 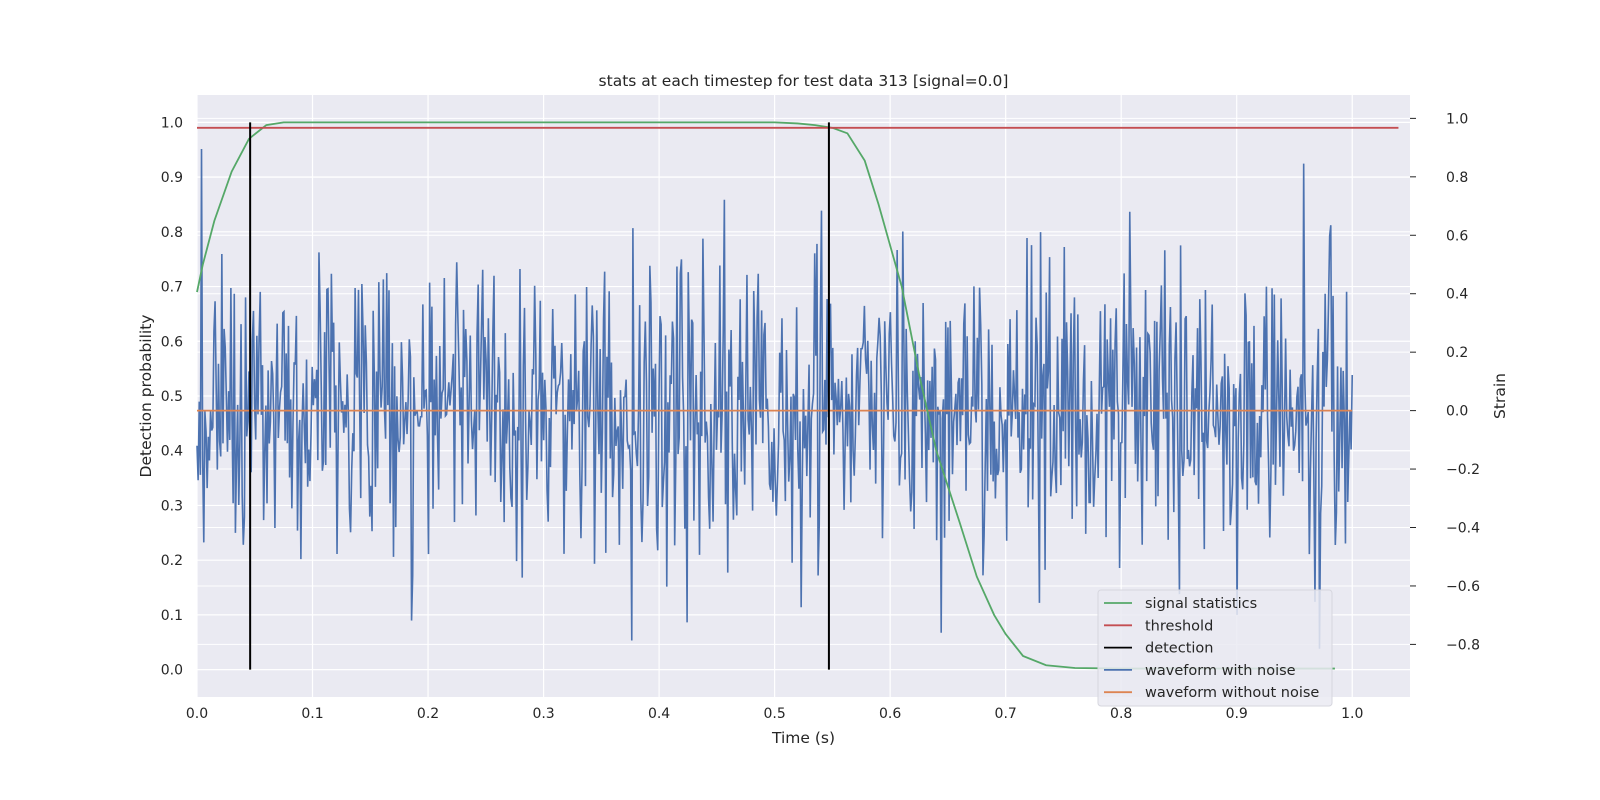 I want to click on y-left-tick-label: 0.5, so click(x=172, y=397).